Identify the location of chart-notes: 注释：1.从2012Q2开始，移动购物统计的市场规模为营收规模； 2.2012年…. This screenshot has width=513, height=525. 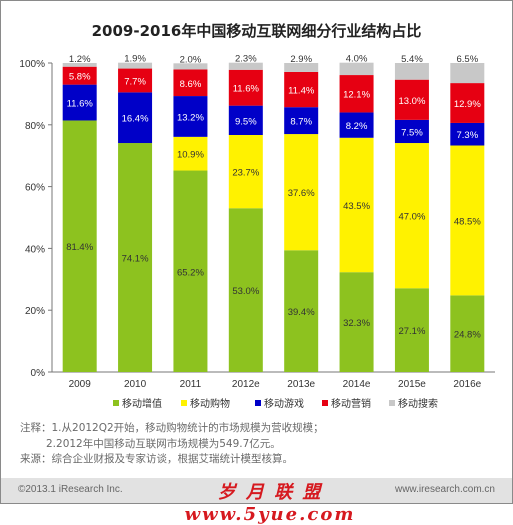
(260, 444).